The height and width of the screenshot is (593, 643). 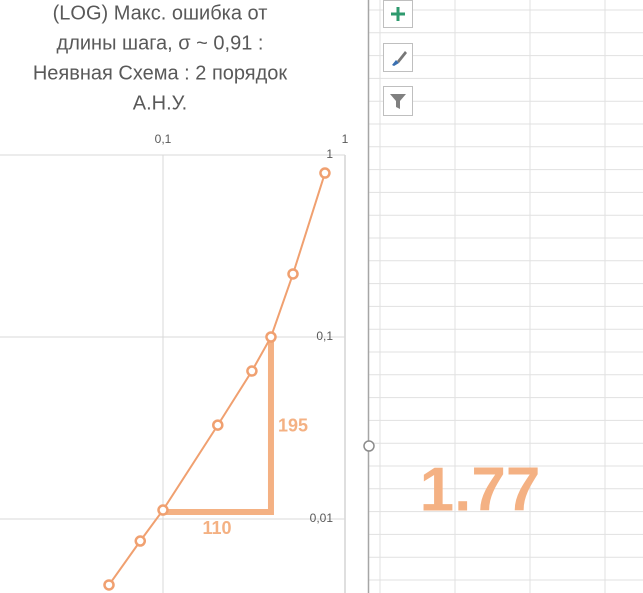 I want to click on slope-value: 1.77, so click(x=480, y=489).